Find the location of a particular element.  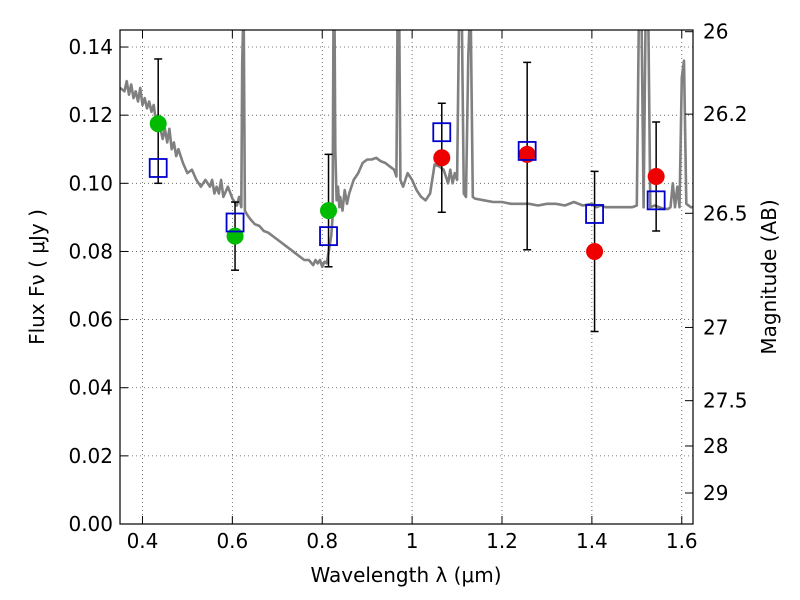

y-axis-label: Flux Fν ( μJy ) is located at coordinates (37, 277).